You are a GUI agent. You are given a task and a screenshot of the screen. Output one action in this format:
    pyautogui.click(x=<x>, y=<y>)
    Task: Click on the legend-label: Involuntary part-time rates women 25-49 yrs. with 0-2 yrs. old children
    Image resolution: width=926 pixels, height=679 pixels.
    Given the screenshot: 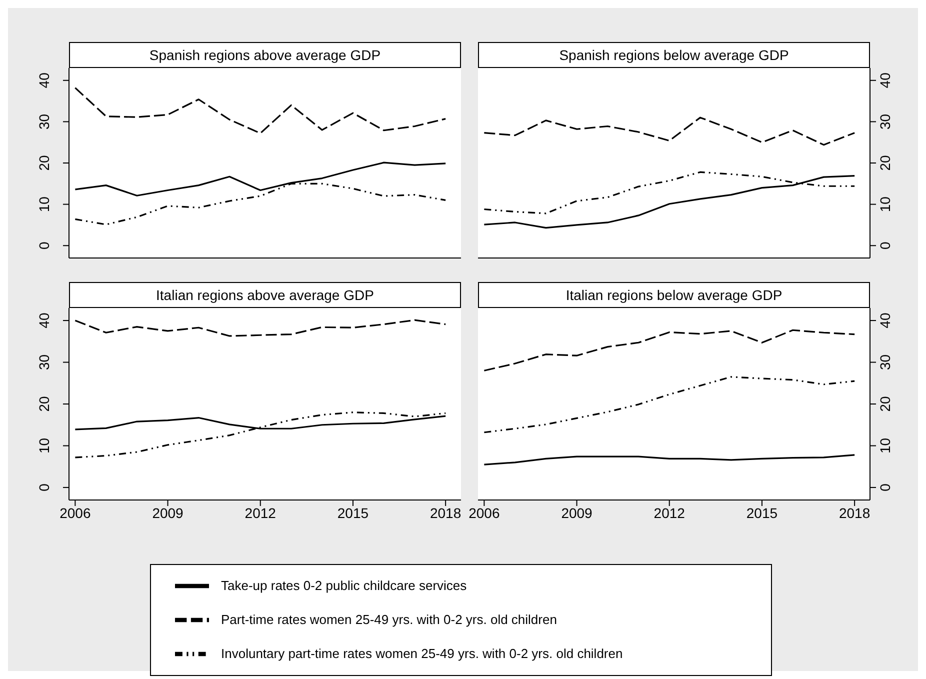 What is the action you would take?
    pyautogui.click(x=422, y=654)
    